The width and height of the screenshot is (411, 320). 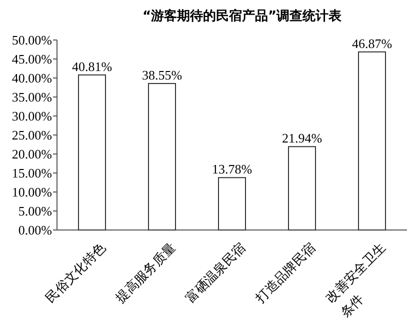 What do you see at coordinates (32, 59) in the screenshot?
I see `y-tick-label: 45.00%` at bounding box center [32, 59].